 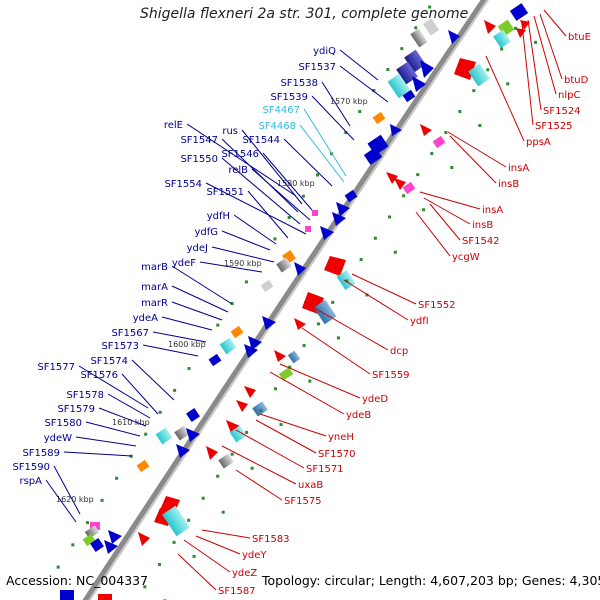 What do you see at coordinates (299, 83) in the screenshot?
I see `gene-label-sf1538: SF1538` at bounding box center [299, 83].